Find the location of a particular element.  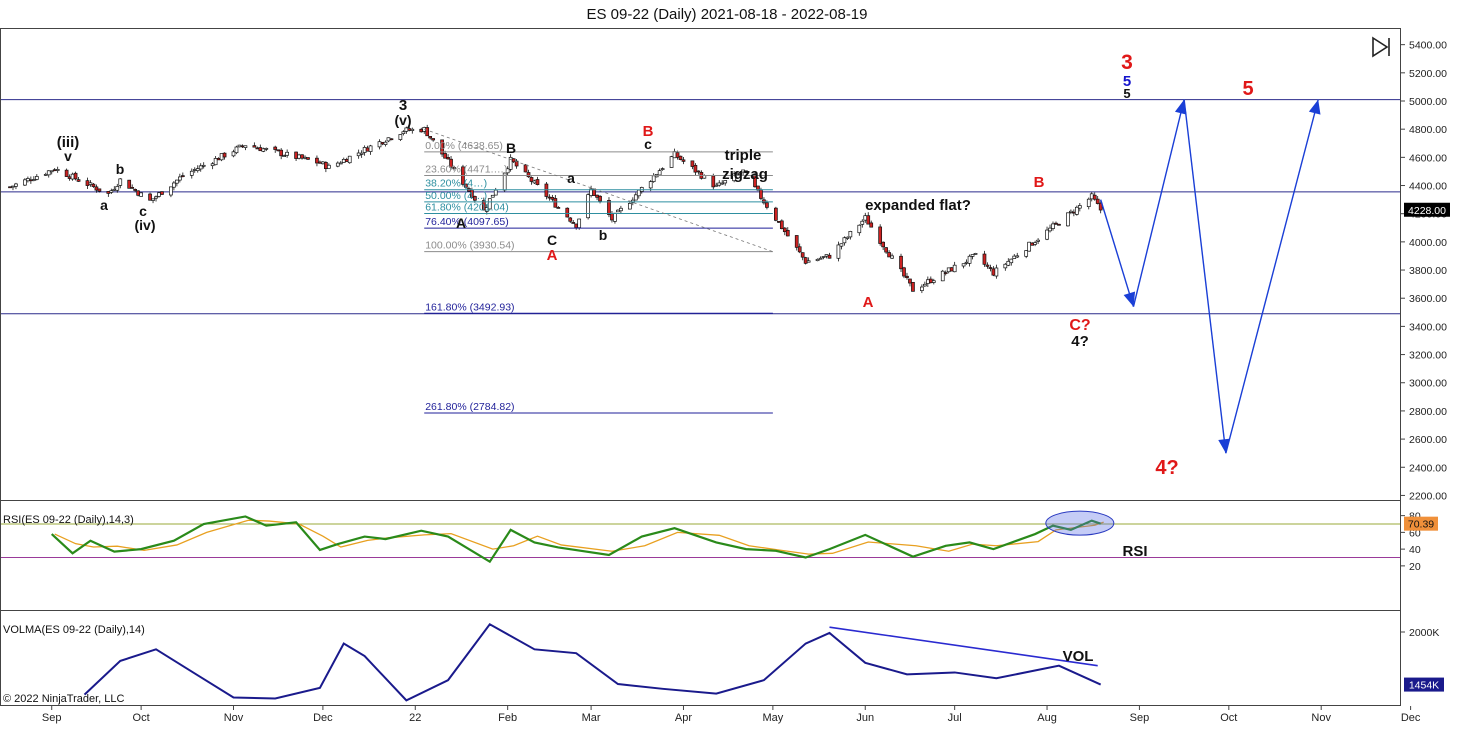

price-tick-label: 4800.00 is located at coordinates (1428, 130).